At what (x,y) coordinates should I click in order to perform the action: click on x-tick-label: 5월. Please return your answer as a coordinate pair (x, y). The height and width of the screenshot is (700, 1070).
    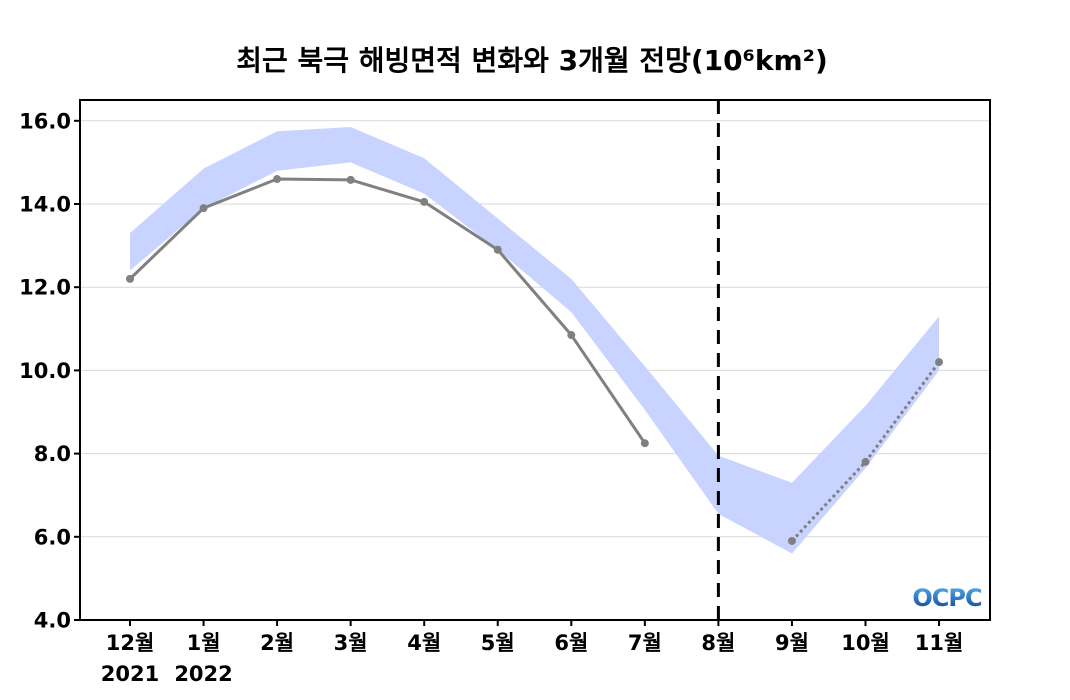
    Looking at the image, I should click on (498, 643).